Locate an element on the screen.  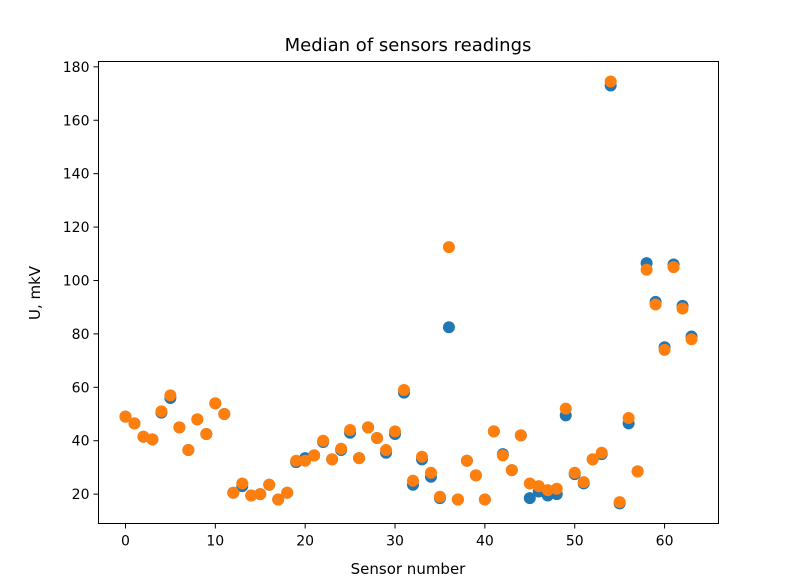
x-tick-label: 50 is located at coordinates (575, 542).